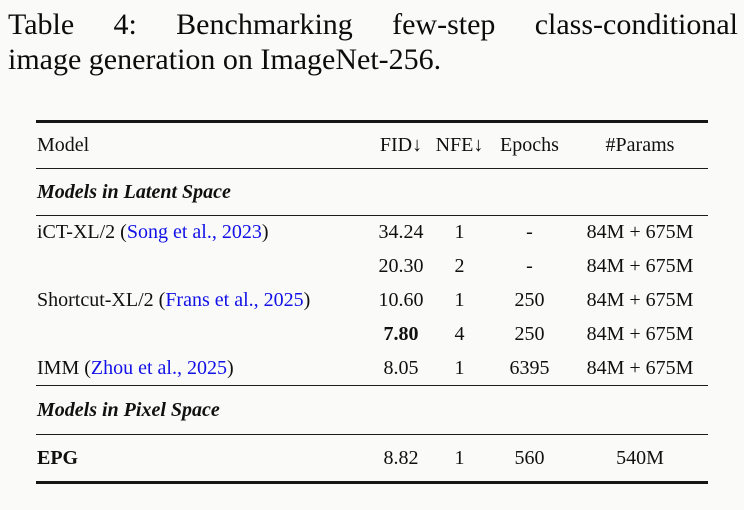 This screenshot has width=744, height=510. What do you see at coordinates (459, 266) in the screenshot?
I see `nfe-cell: 2` at bounding box center [459, 266].